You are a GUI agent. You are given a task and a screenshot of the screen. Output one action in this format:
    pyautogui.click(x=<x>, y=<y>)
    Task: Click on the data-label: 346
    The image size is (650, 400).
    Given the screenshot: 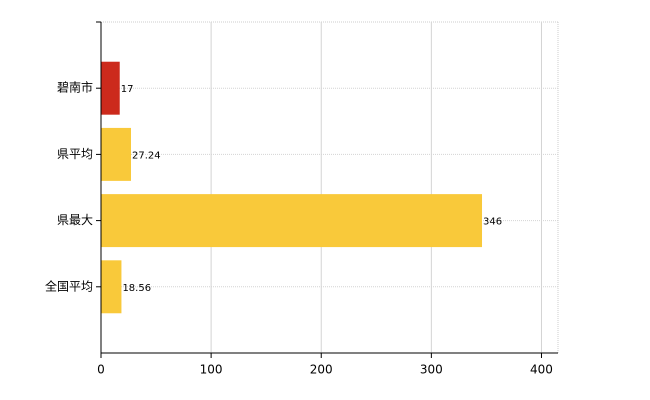 What is the action you would take?
    pyautogui.click(x=492, y=222)
    